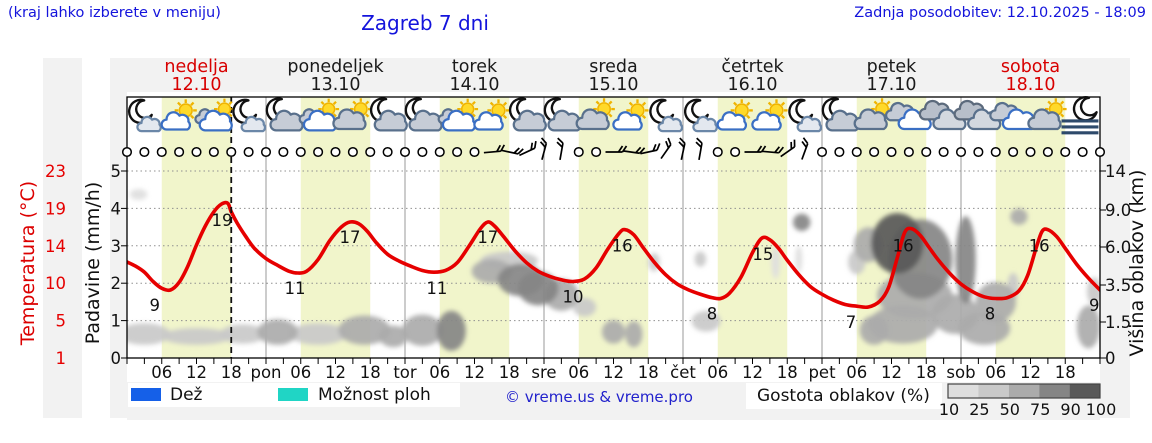  Describe the element at coordinates (844, 396) in the screenshot. I see `legend-text-backing` at that location.